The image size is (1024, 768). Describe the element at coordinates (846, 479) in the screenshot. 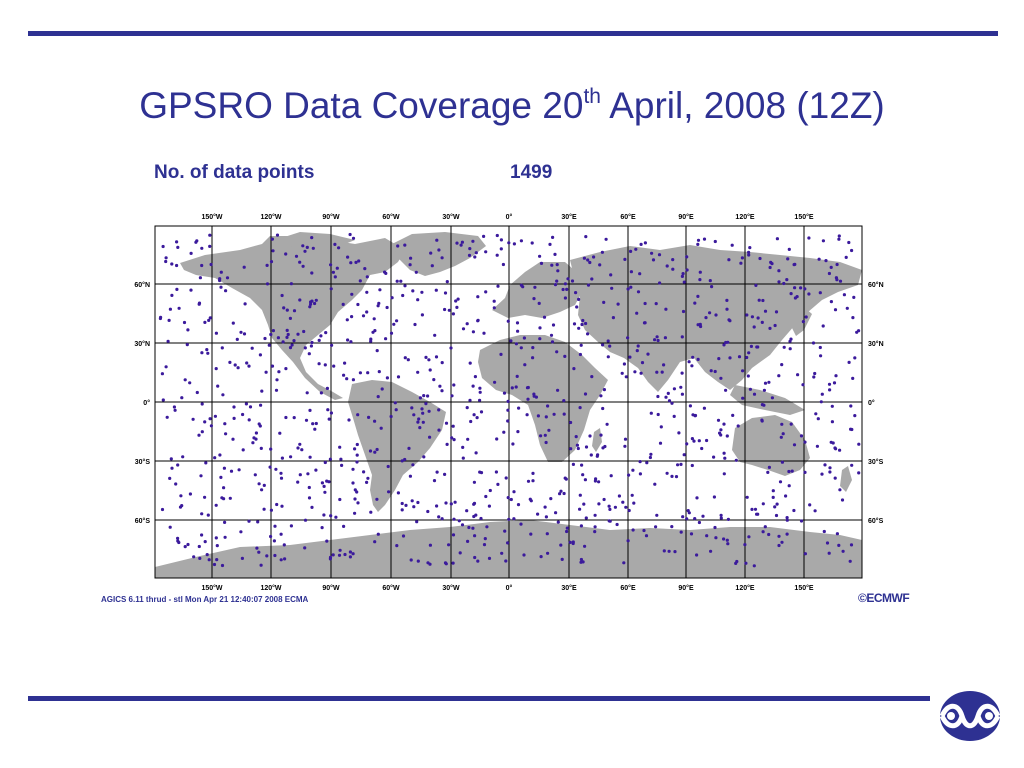

I see `new-zealand-land` at that location.